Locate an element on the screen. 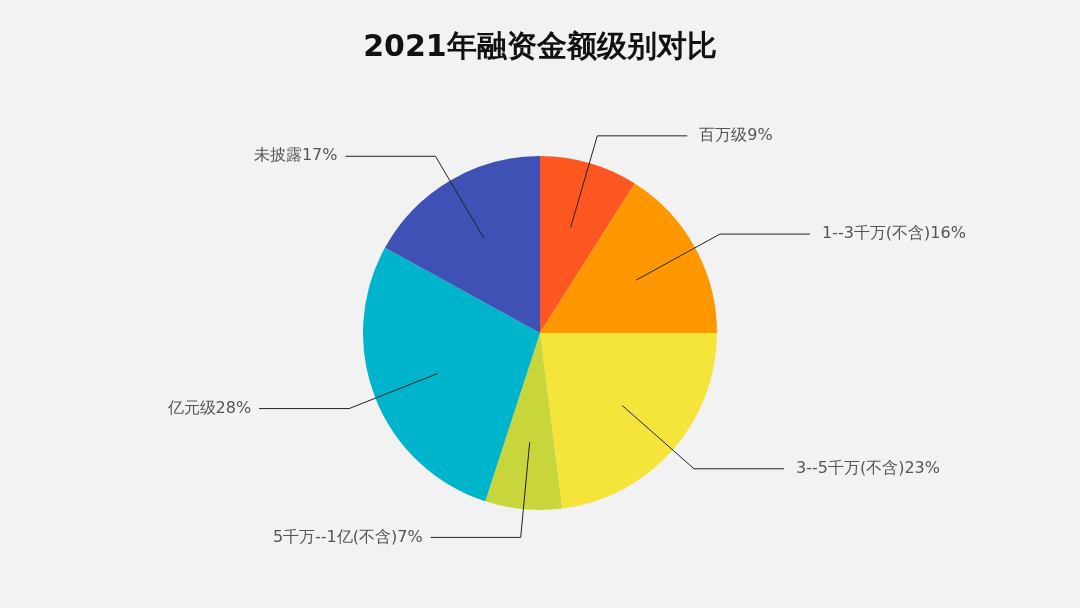  slice-label: 5千万--1亿(不含)7% is located at coordinates (347, 536).